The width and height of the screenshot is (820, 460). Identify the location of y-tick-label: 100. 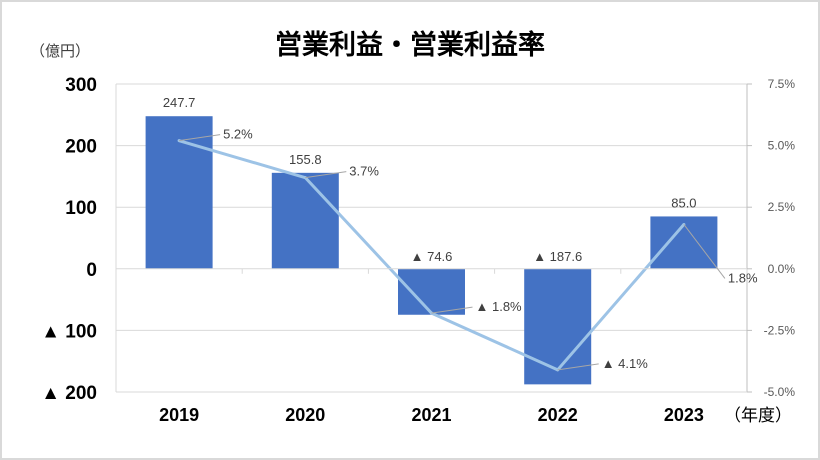
(81, 208).